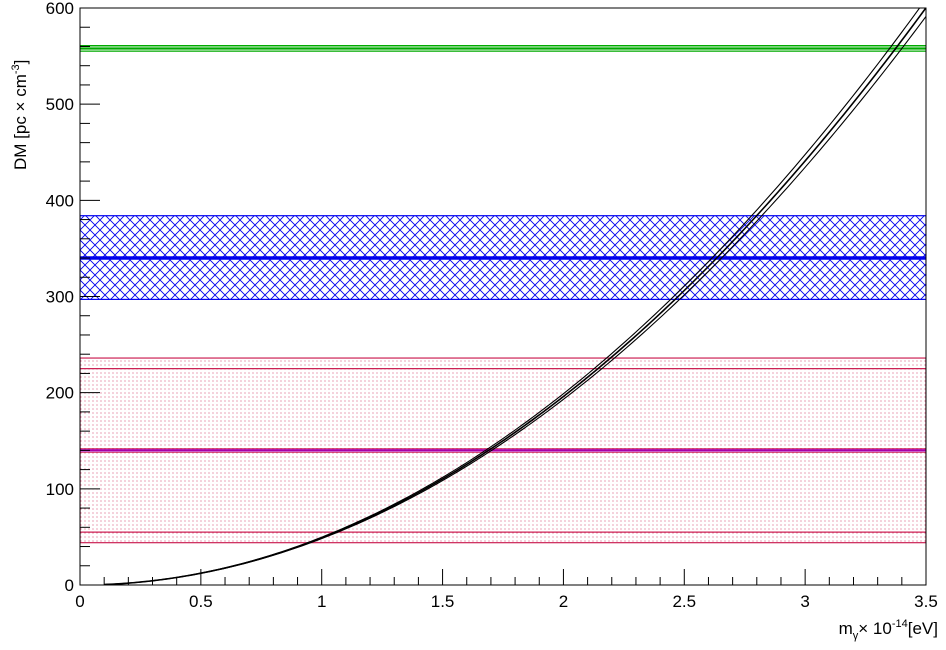 Image resolution: width=946 pixels, height=650 pixels. Describe the element at coordinates (321, 601) in the screenshot. I see `x-tick-label: 1` at that location.